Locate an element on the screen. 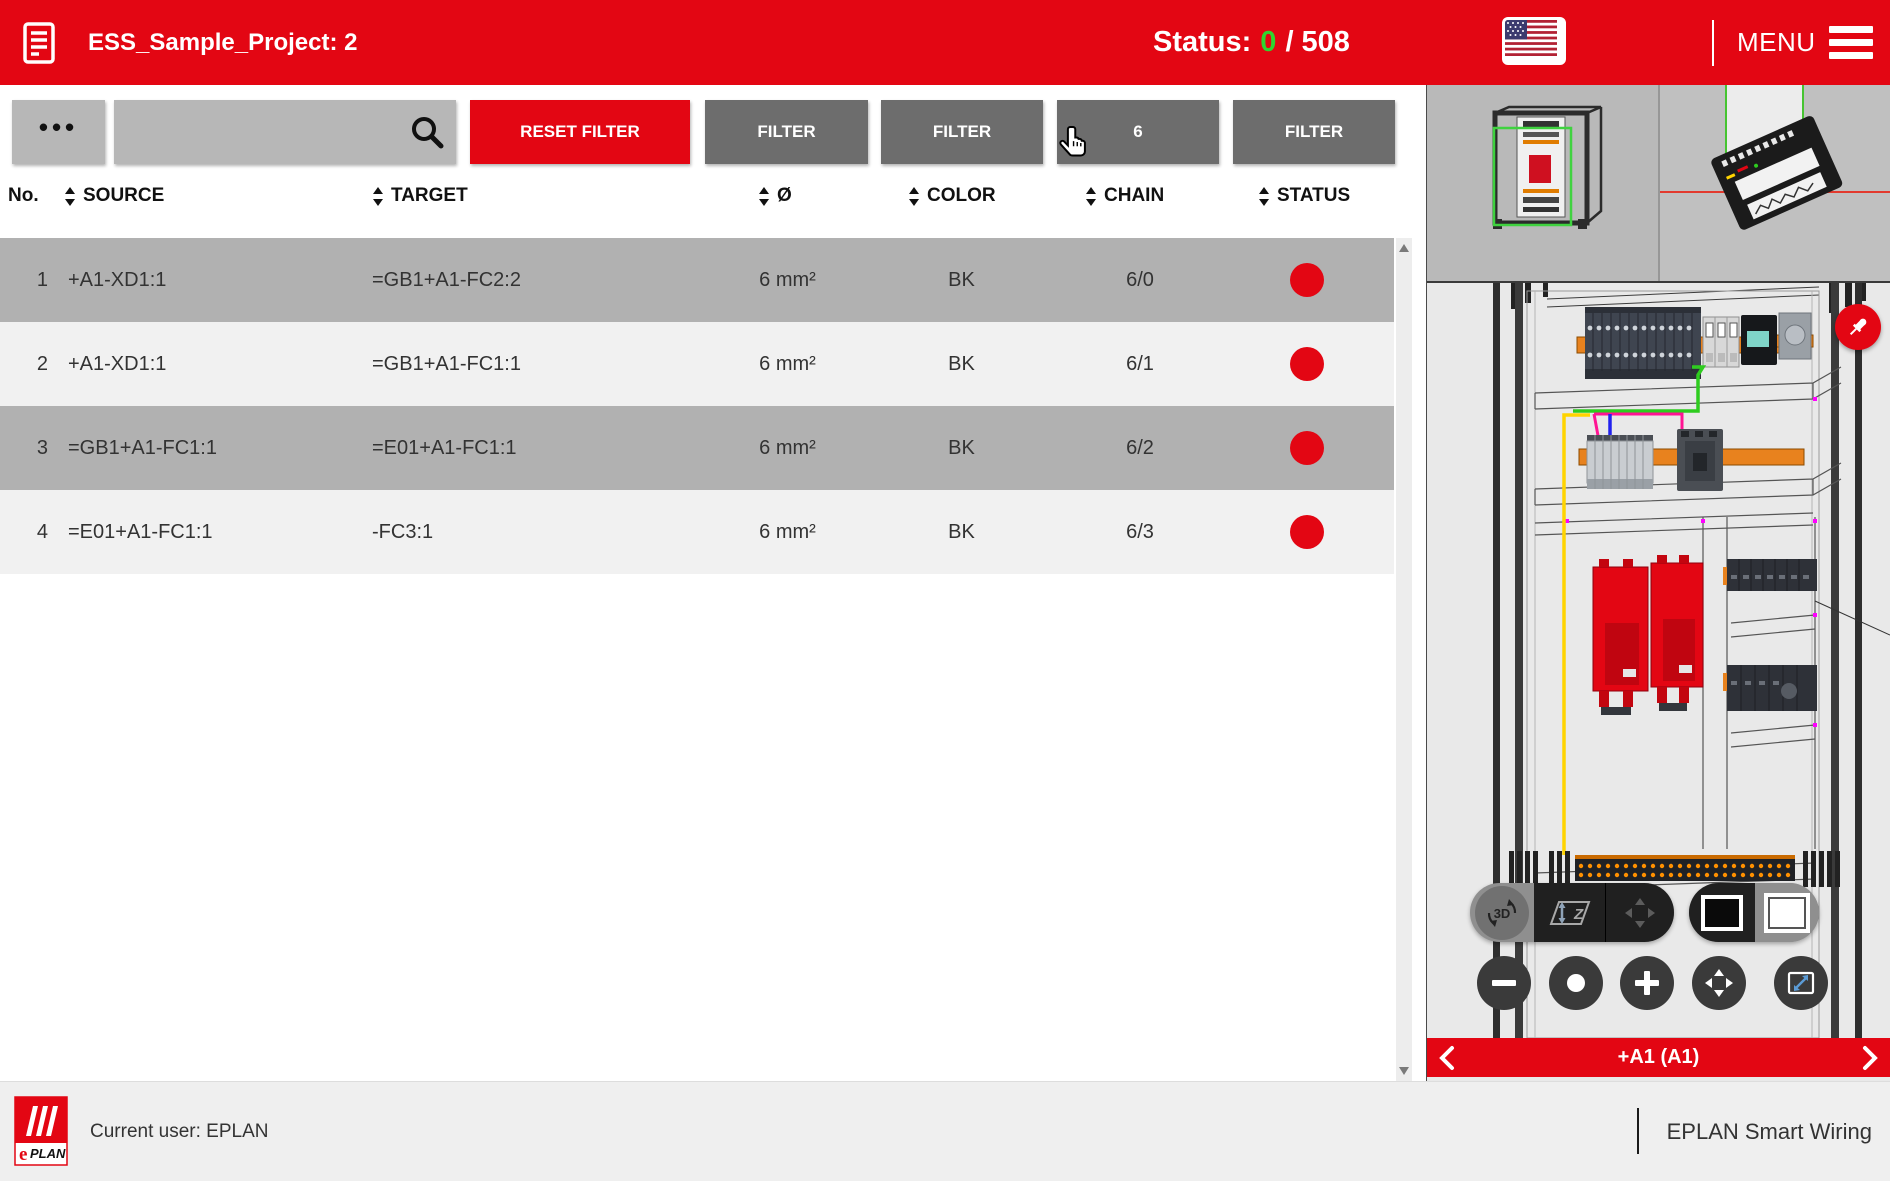 This screenshot has width=1890, height=1182. fullscreen-button is located at coordinates (1801, 983).